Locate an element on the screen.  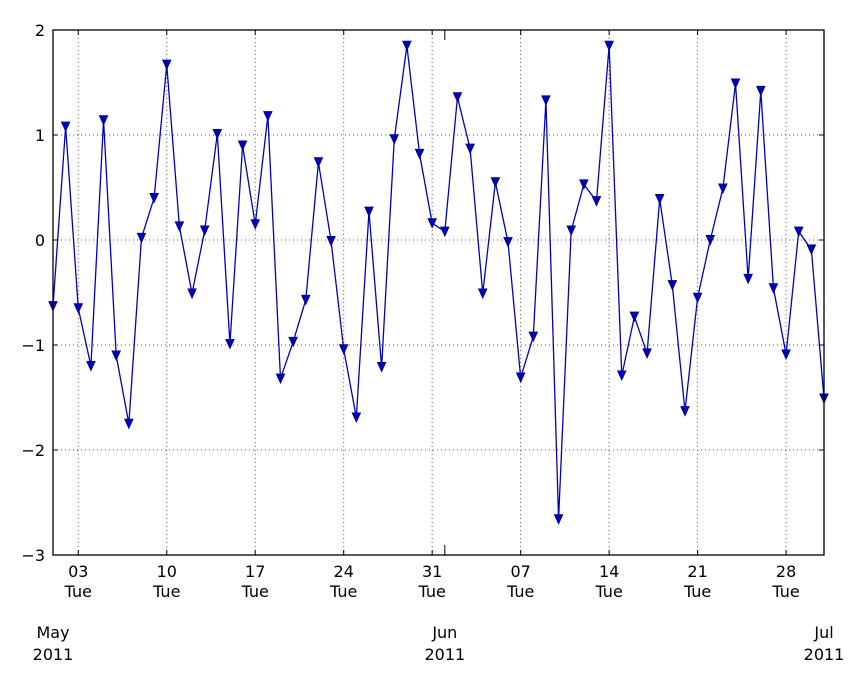
x-tick-label: 10 is located at coordinates (167, 571).